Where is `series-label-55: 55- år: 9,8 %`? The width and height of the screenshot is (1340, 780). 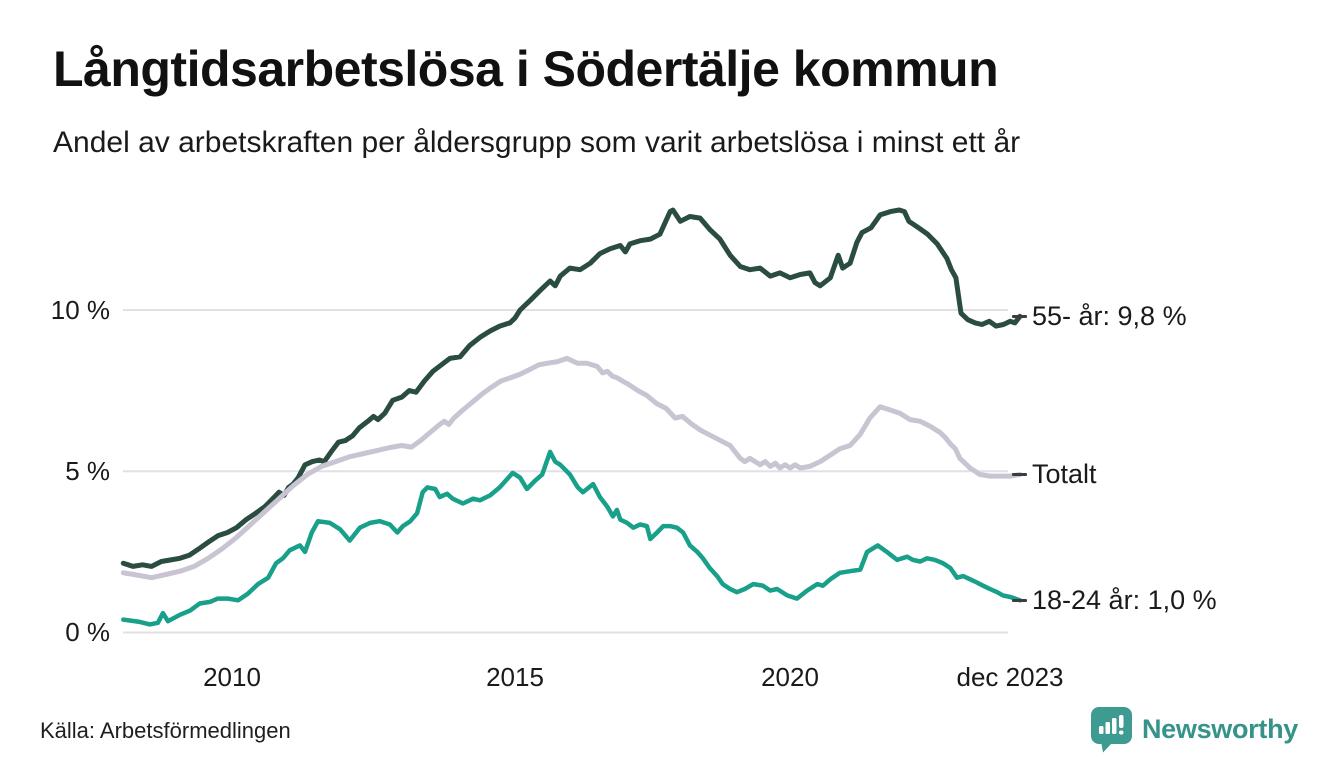
series-label-55: 55- år: 9,8 % is located at coordinates (1109, 315).